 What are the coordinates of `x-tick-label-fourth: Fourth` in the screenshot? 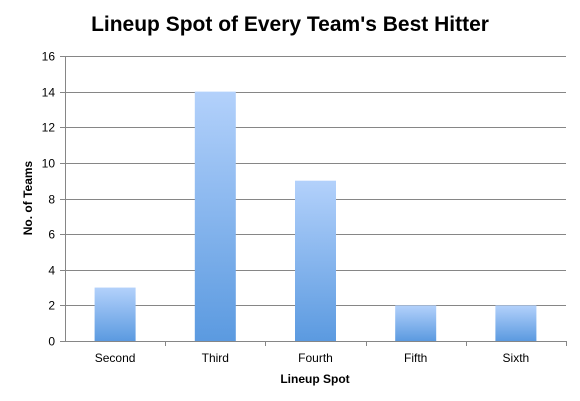 It's located at (315, 358).